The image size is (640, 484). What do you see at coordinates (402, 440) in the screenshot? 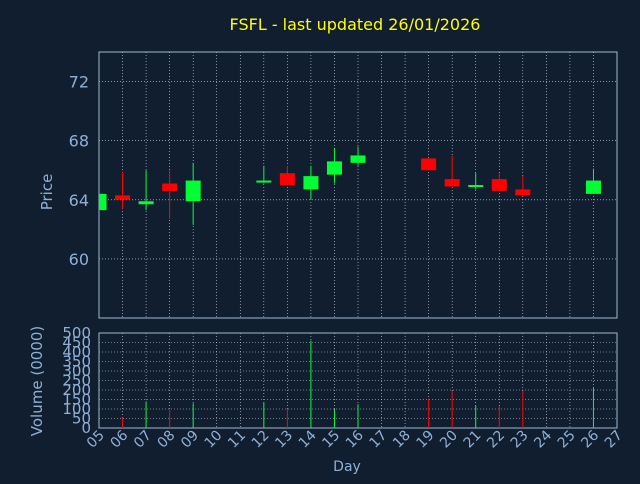
I see `x-tick-label: 18` at bounding box center [402, 440].